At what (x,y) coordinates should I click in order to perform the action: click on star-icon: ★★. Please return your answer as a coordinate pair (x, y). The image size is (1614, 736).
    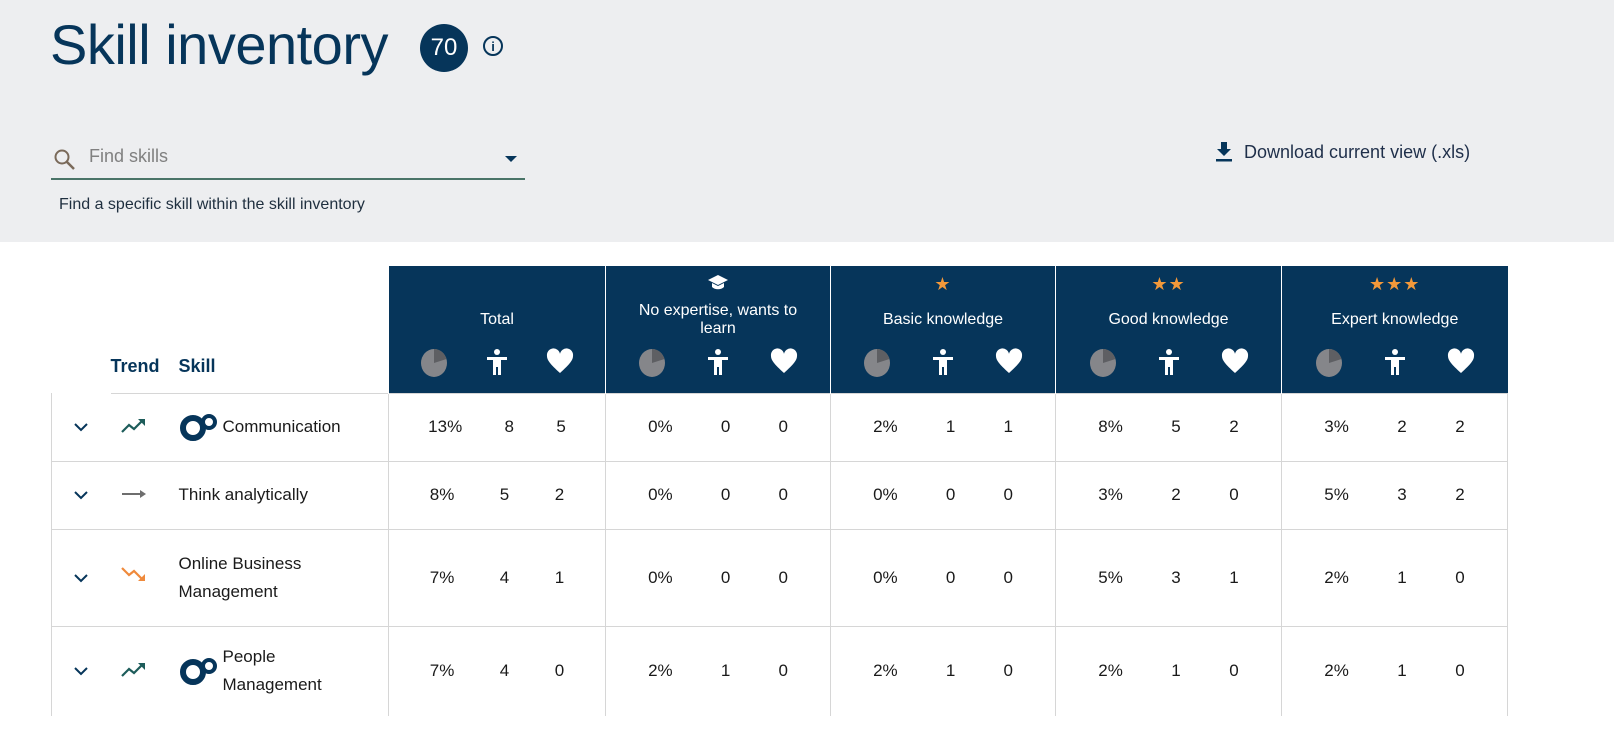
    Looking at the image, I should click on (1168, 284).